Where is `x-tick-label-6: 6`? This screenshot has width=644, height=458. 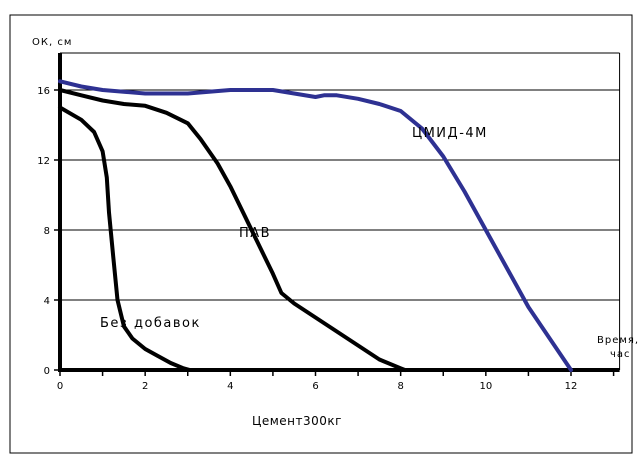
x-tick-label-6: 6 is located at coordinates (315, 386).